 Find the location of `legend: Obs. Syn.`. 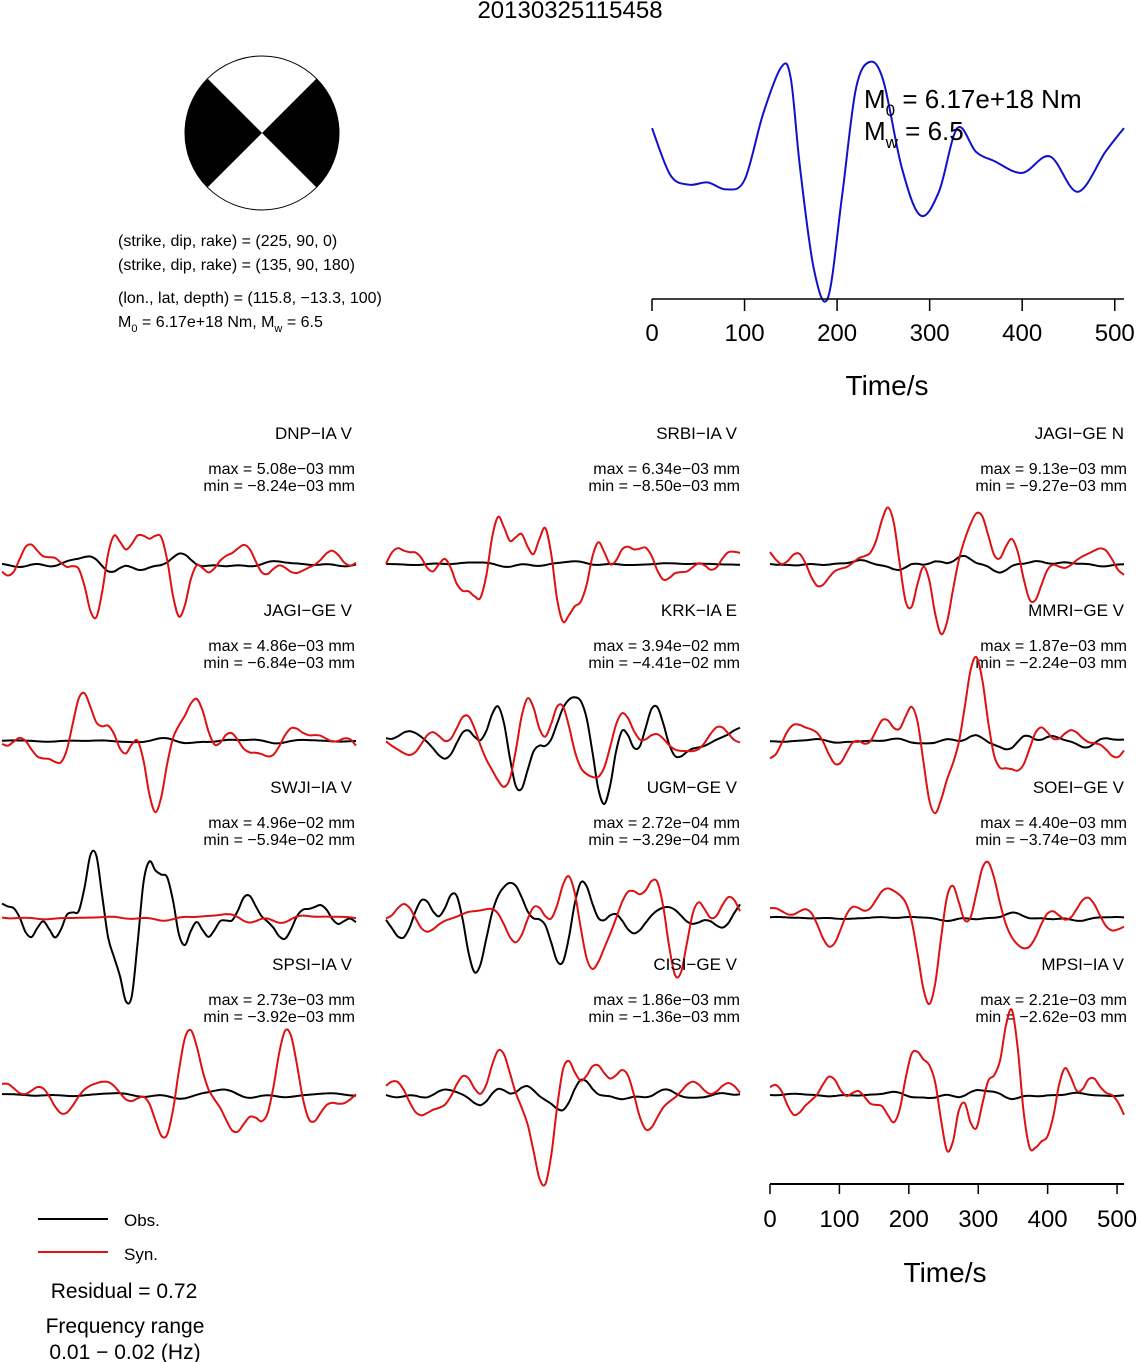

legend: Obs. Syn. is located at coordinates (99, 1237).